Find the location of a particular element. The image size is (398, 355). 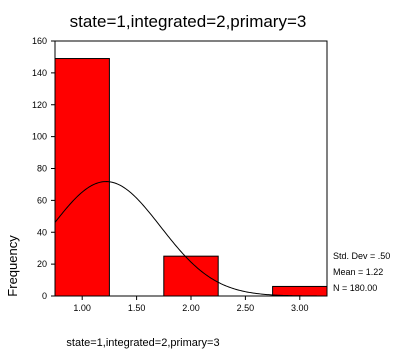

x-tick-label: 1.50 is located at coordinates (137, 308).